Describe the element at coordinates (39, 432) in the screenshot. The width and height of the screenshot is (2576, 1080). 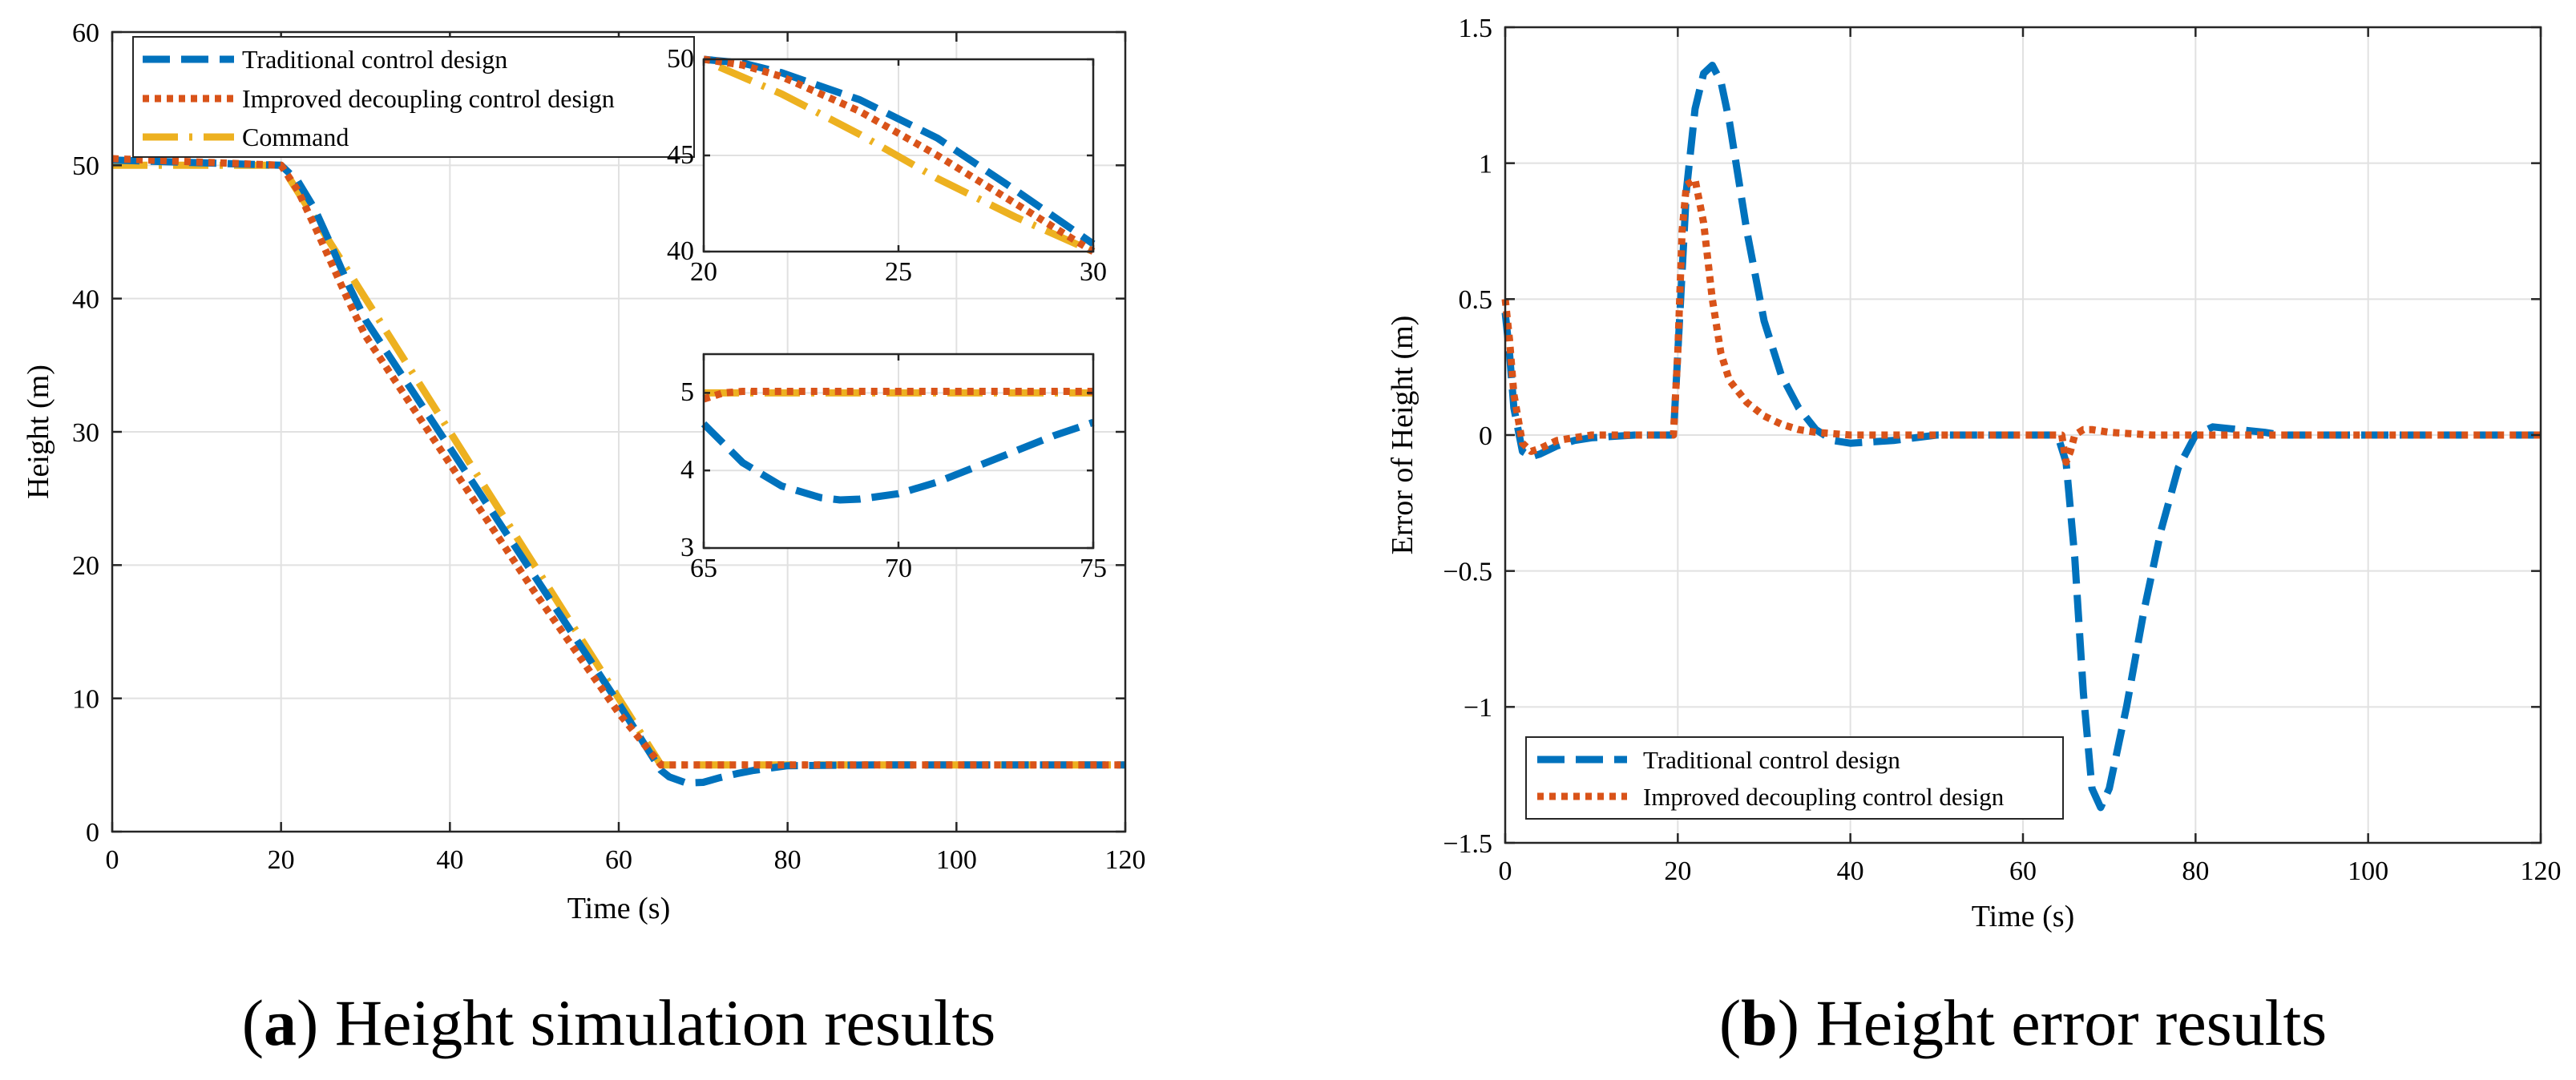
I see `panel-a-ylabel: Height (m)` at that location.